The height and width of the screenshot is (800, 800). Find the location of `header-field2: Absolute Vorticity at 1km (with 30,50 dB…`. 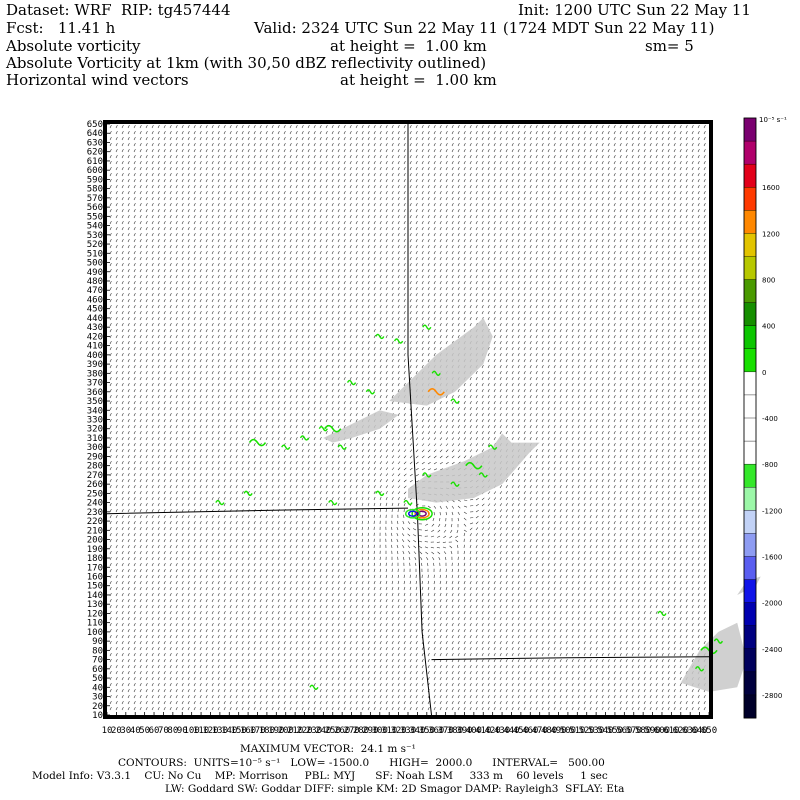

header-field2: Absolute Vorticity at 1km (with 30,50 dB… is located at coordinates (246, 63).